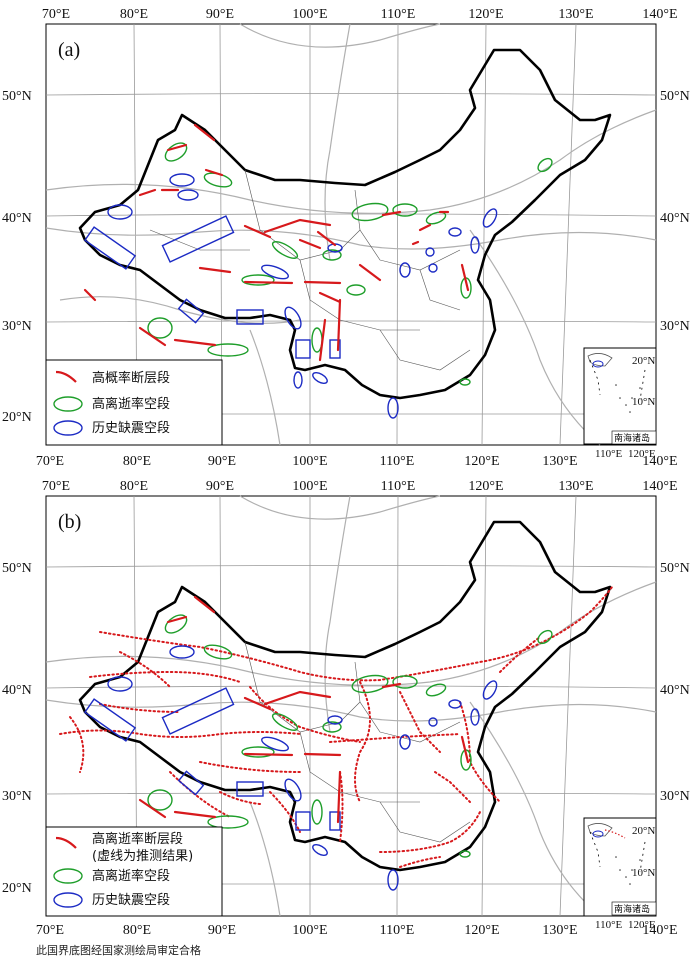 Image resolution: width=700 pixels, height=961 pixels. I want to click on province-lines, so click(310, 270).